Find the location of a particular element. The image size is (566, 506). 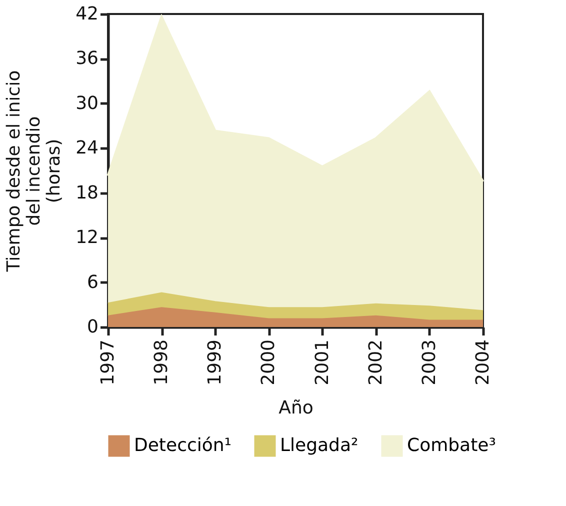

y-tick-label: 6 is located at coordinates (92, 282).